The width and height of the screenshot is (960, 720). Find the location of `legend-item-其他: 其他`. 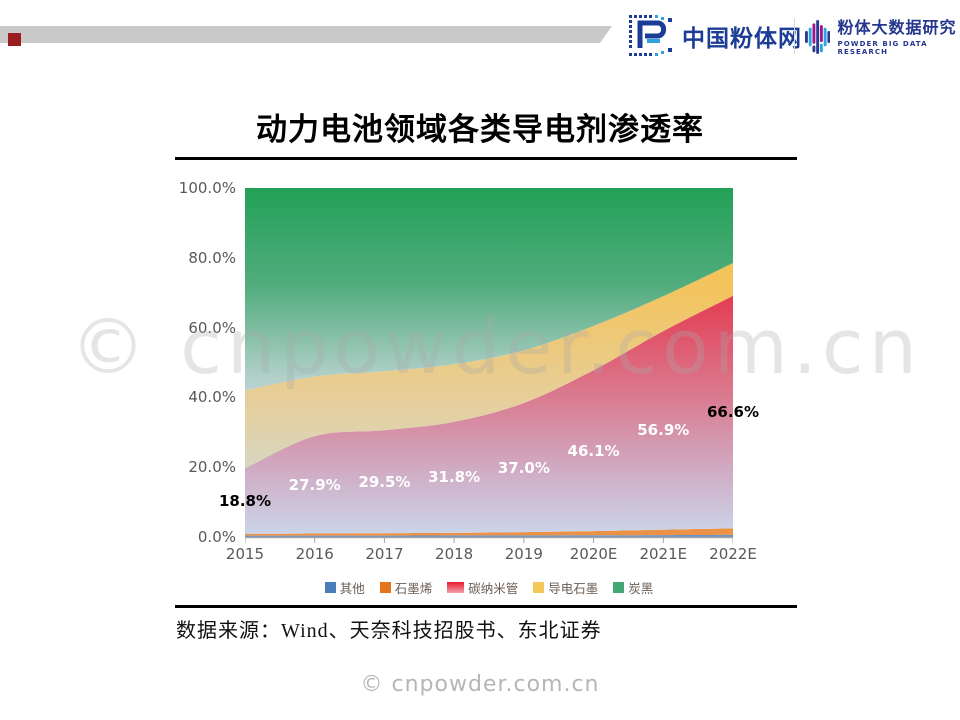

legend-item-其他: 其他 is located at coordinates (344, 587).